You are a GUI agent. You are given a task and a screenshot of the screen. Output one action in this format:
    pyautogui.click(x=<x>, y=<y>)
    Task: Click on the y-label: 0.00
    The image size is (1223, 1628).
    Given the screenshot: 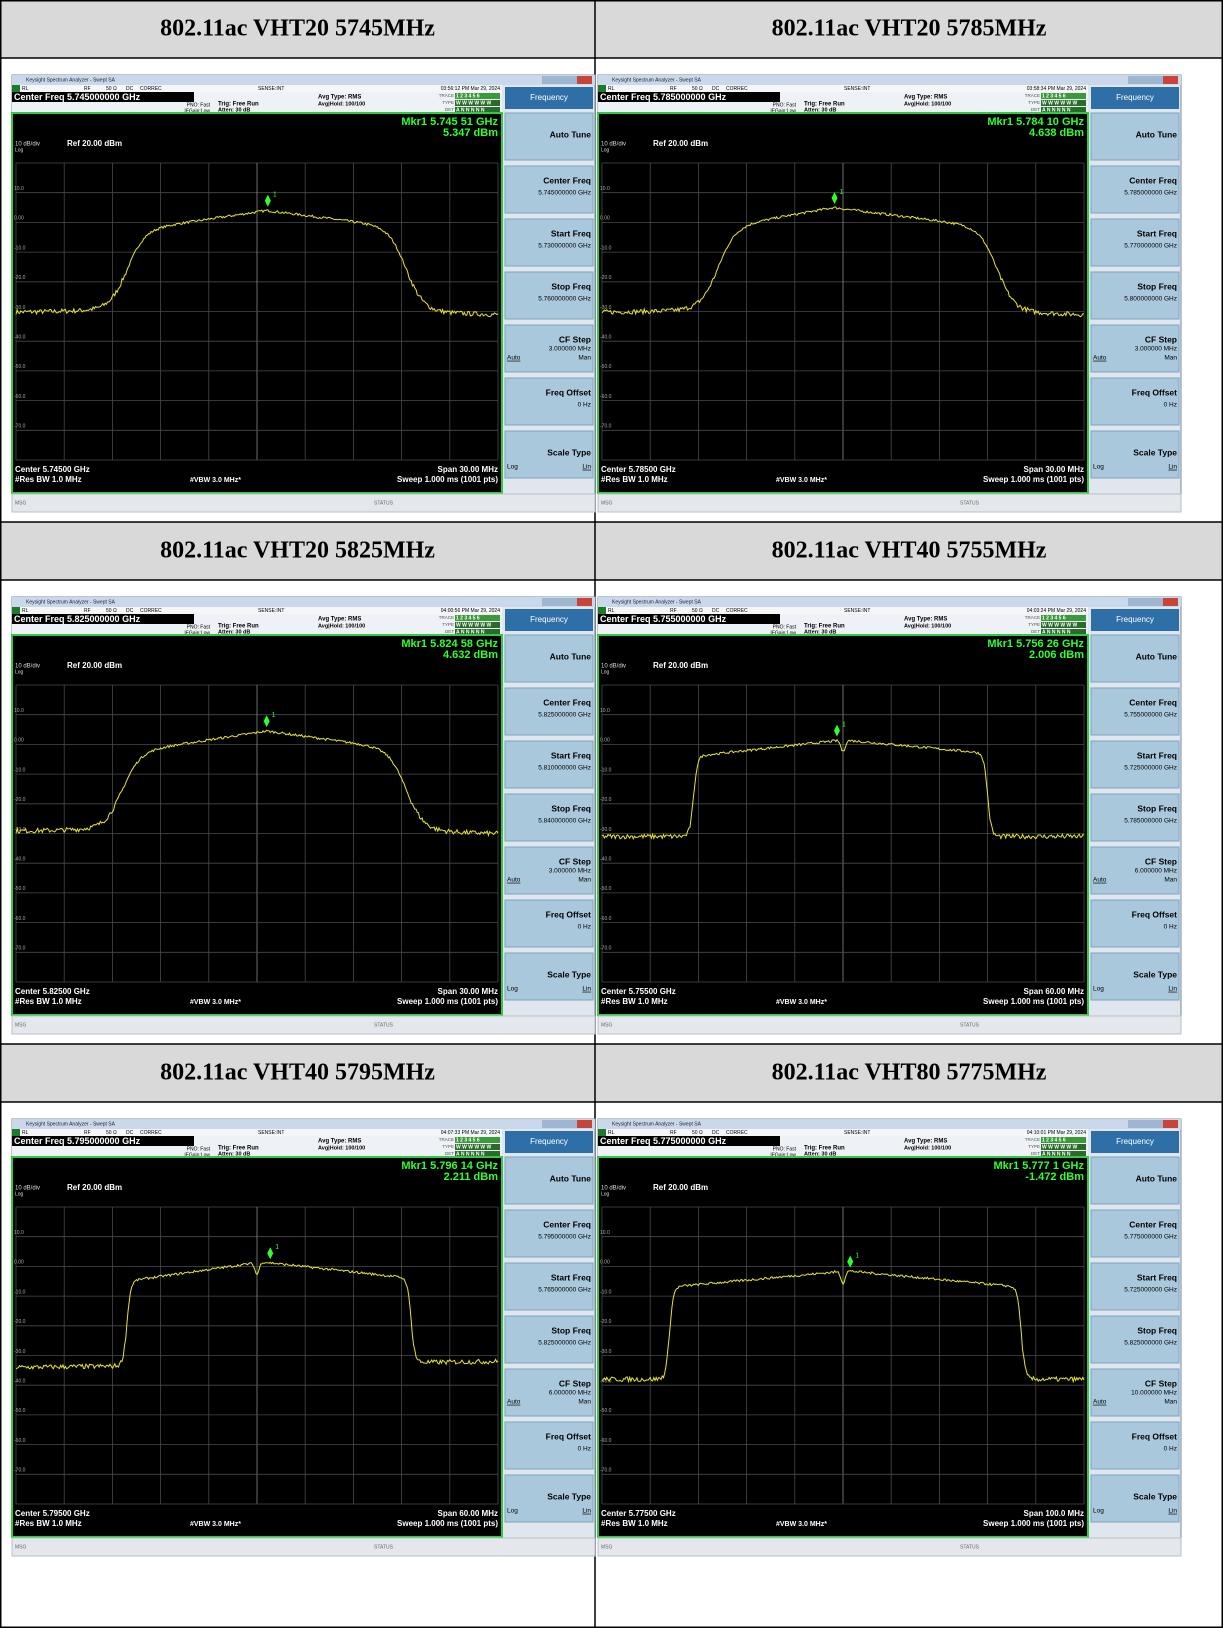 What is the action you would take?
    pyautogui.click(x=605, y=1263)
    